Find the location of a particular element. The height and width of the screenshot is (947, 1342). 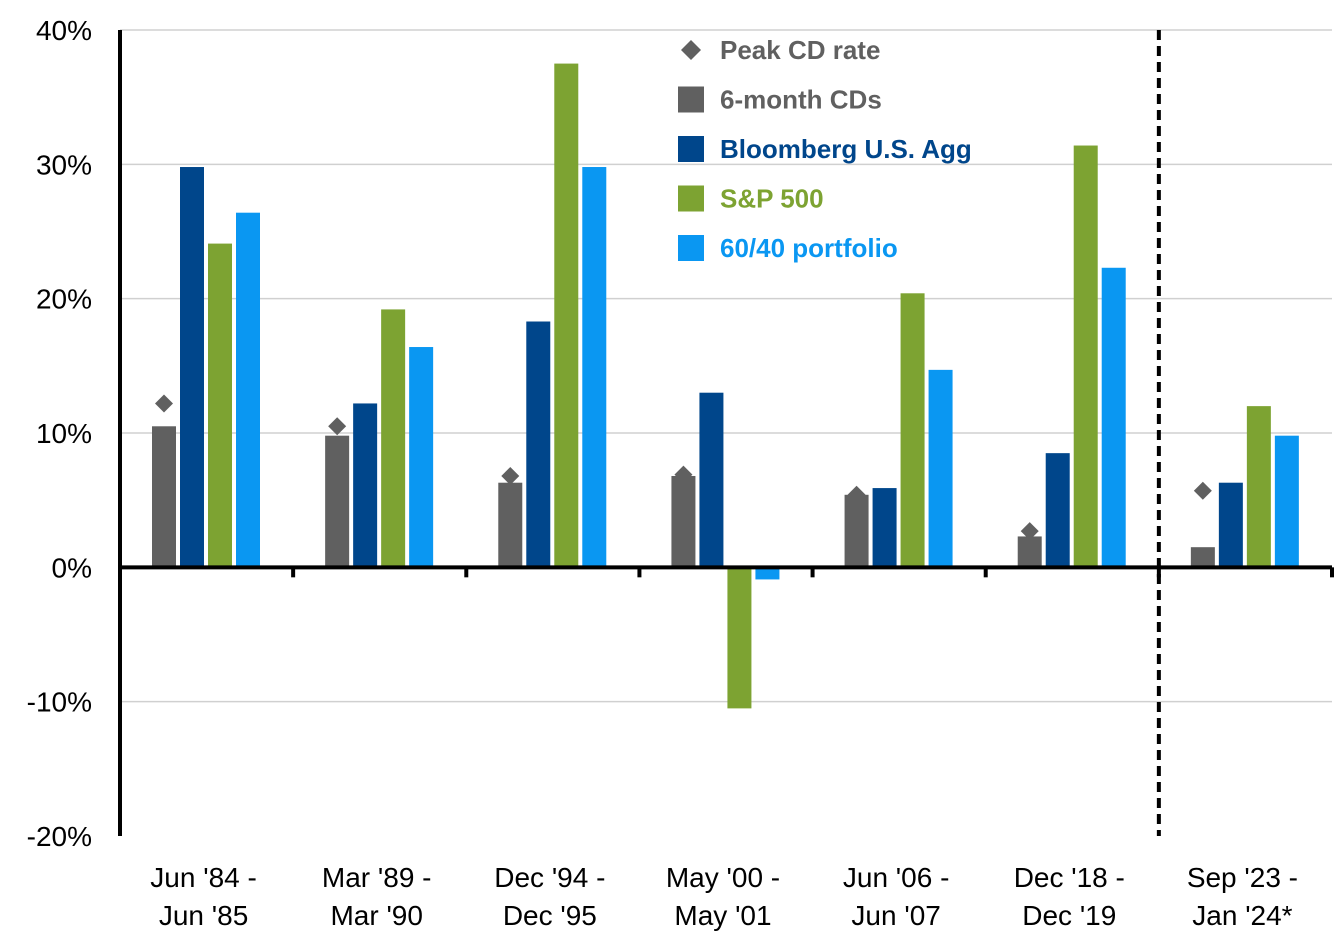

y-tick-label: 40% is located at coordinates (64, 30).